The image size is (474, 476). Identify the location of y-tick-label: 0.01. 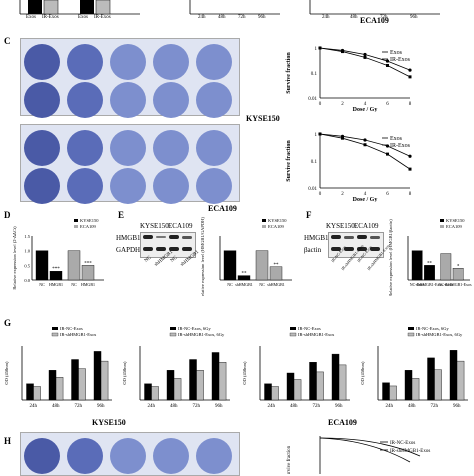
(312, 99).